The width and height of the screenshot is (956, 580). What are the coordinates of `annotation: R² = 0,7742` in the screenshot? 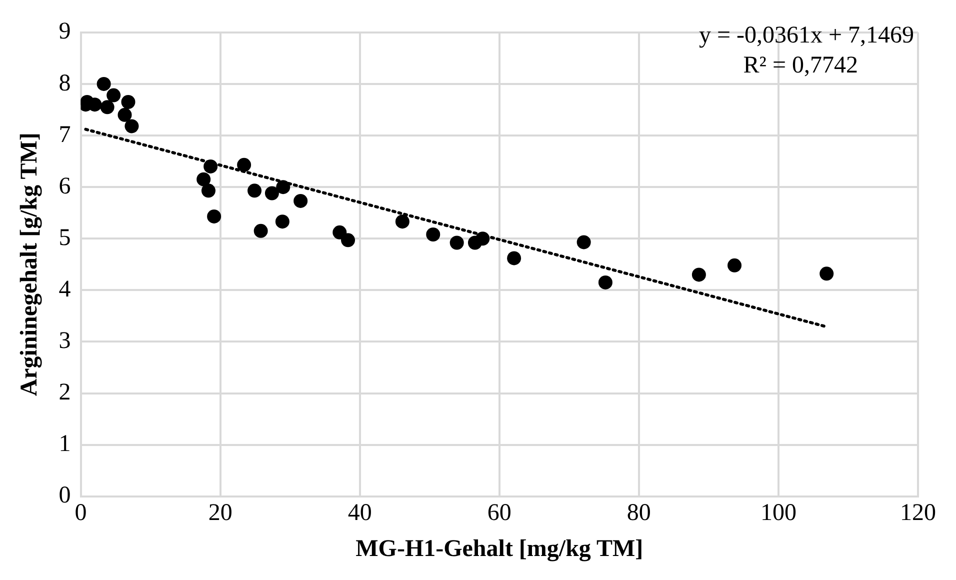 It's located at (800, 65).